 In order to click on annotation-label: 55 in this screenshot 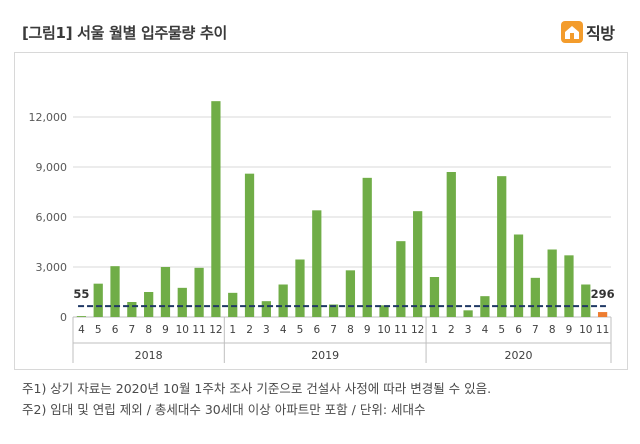, I will do `click(81, 294)`.